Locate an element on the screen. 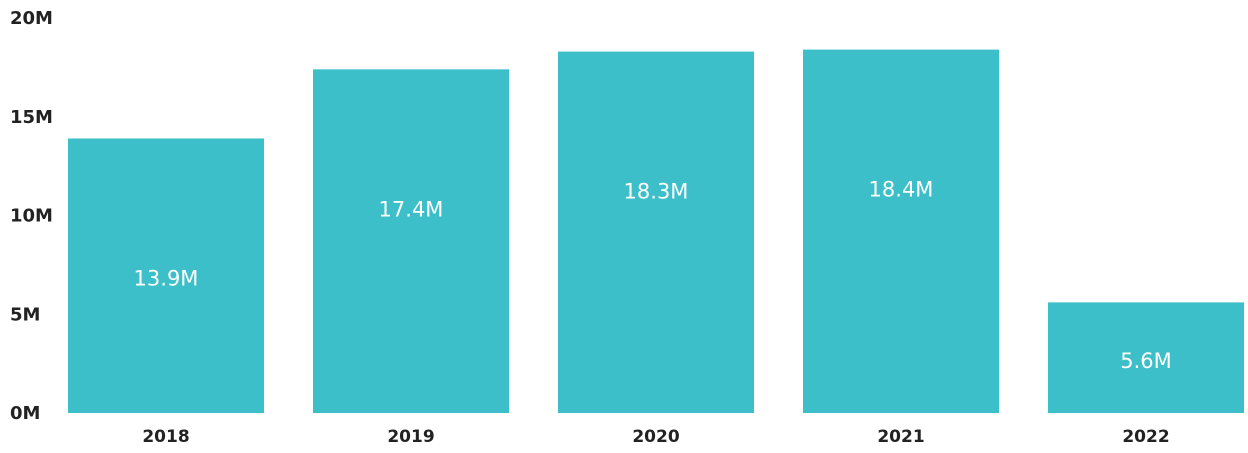 Image resolution: width=1248 pixels, height=453 pixels. data-label-2018: 13.9M is located at coordinates (166, 278).